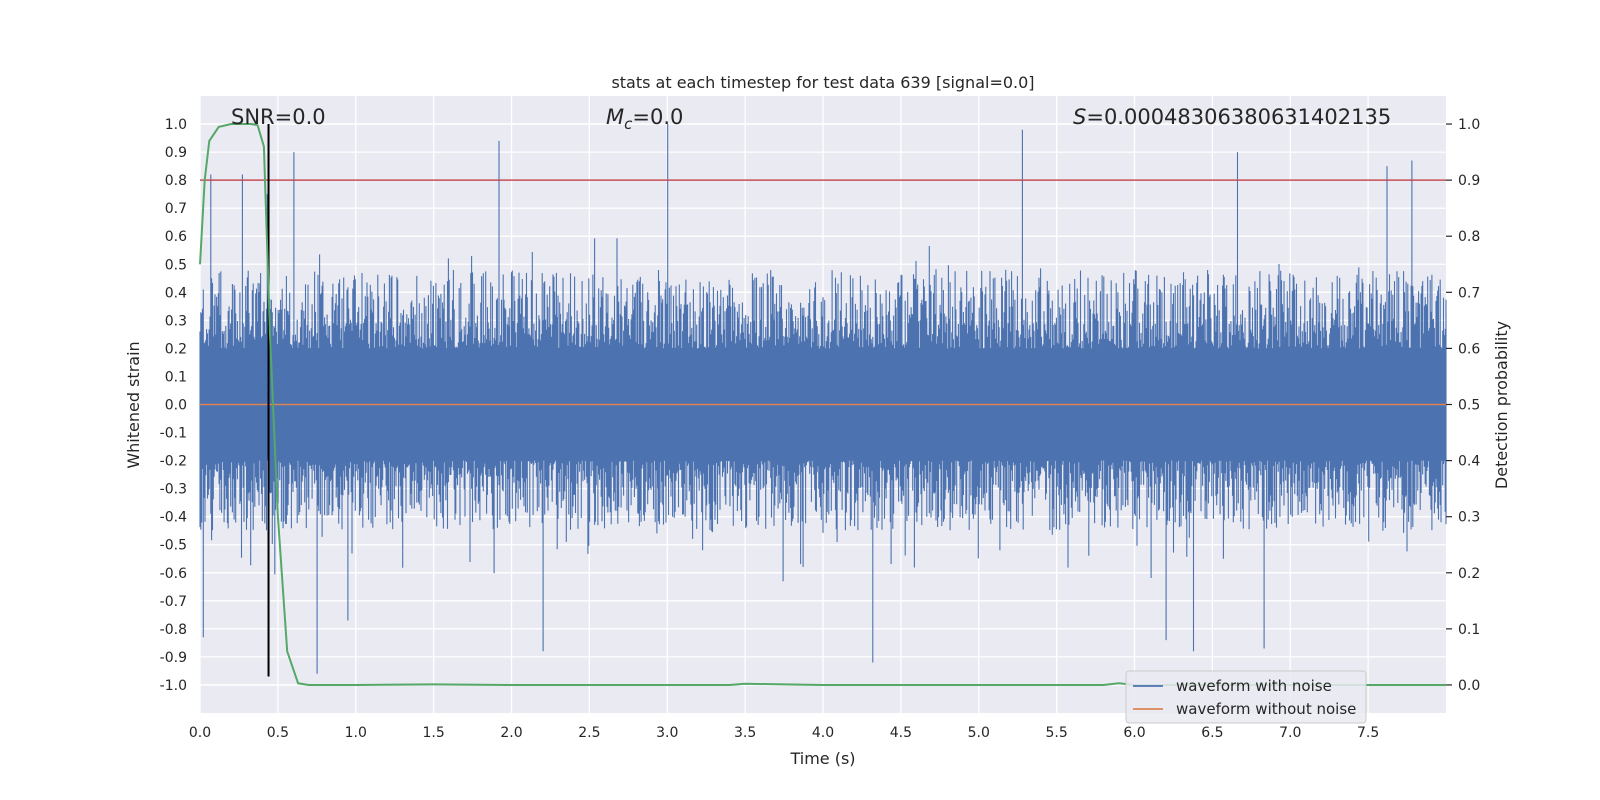 This screenshot has height=800, width=1600. Describe the element at coordinates (1469, 462) in the screenshot. I see `y-right-tick-label: 0.4` at that location.